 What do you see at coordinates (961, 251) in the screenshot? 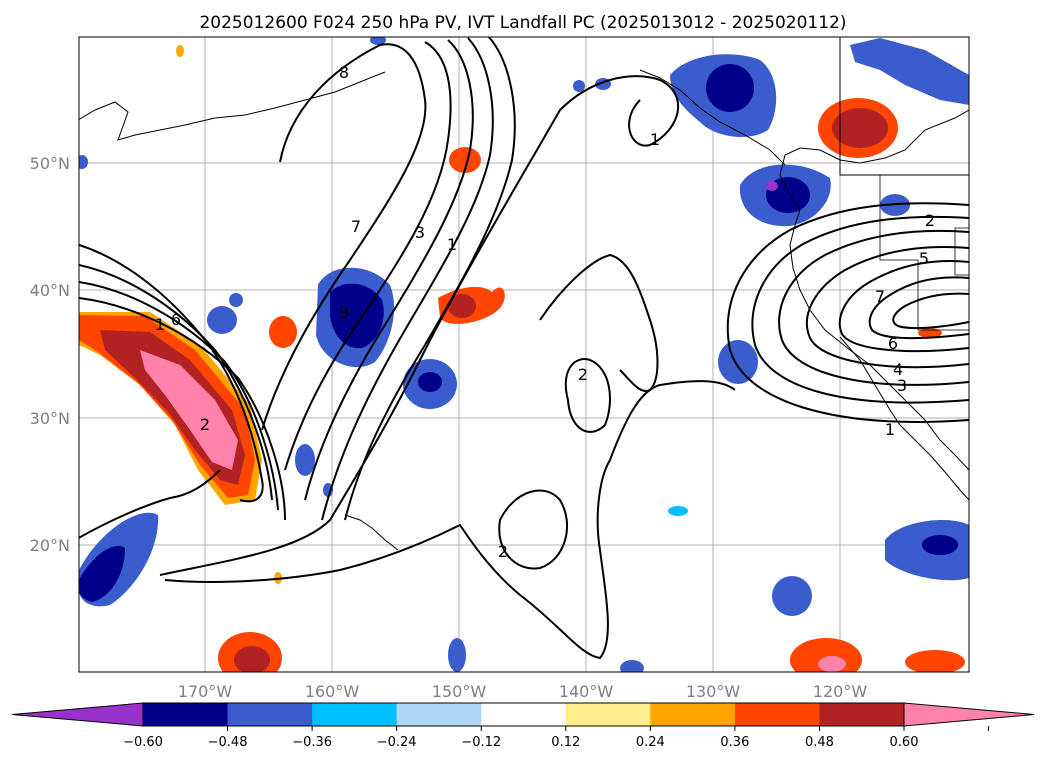
I see `state-borders-east` at bounding box center [961, 251].